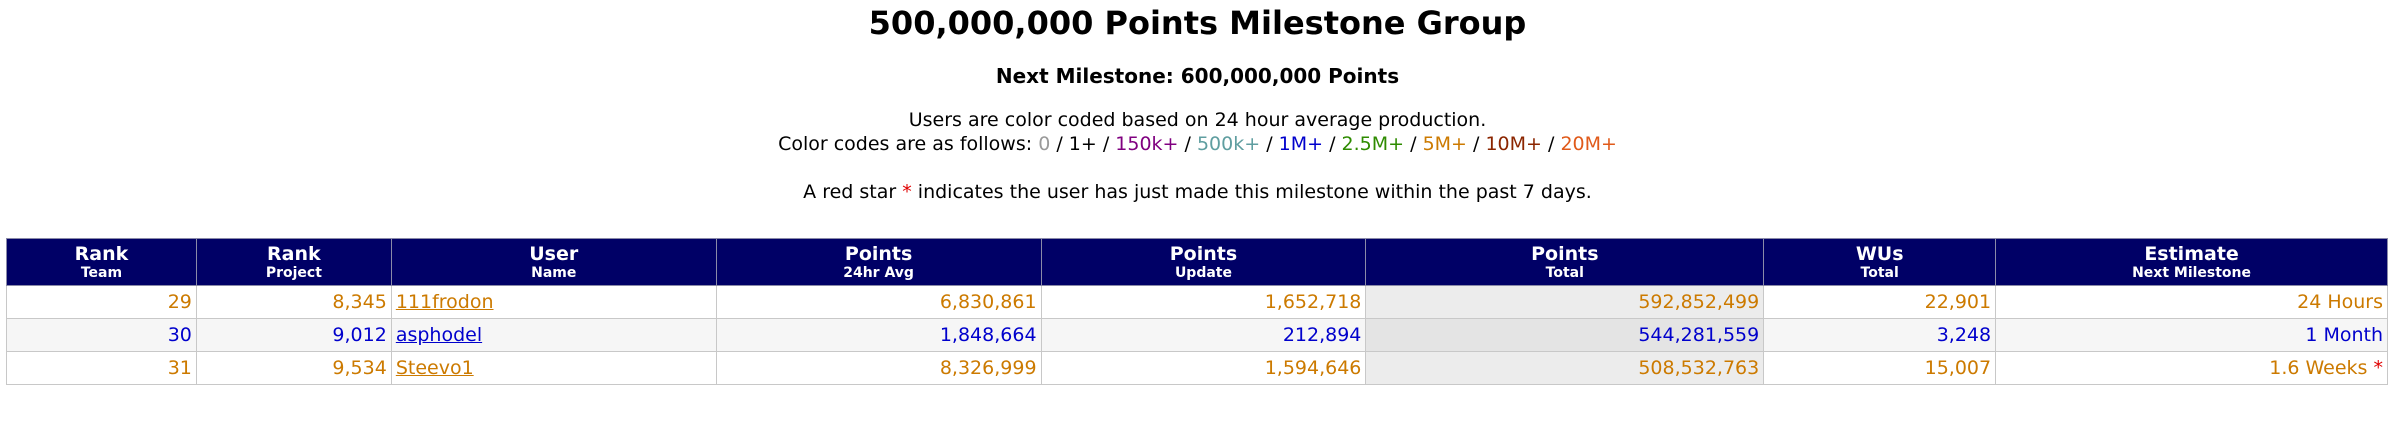 The height and width of the screenshot is (434, 2395). Describe the element at coordinates (1147, 144) in the screenshot. I see `legend-item: 150k+` at that location.